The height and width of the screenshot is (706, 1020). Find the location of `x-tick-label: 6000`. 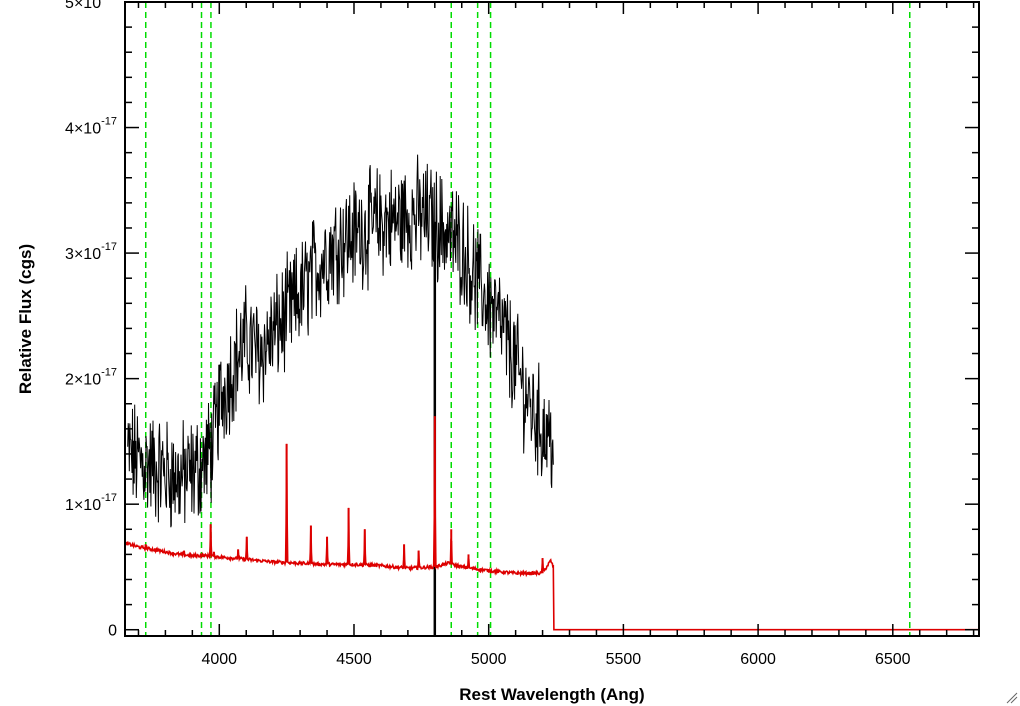

x-tick-label: 6000 is located at coordinates (758, 659).